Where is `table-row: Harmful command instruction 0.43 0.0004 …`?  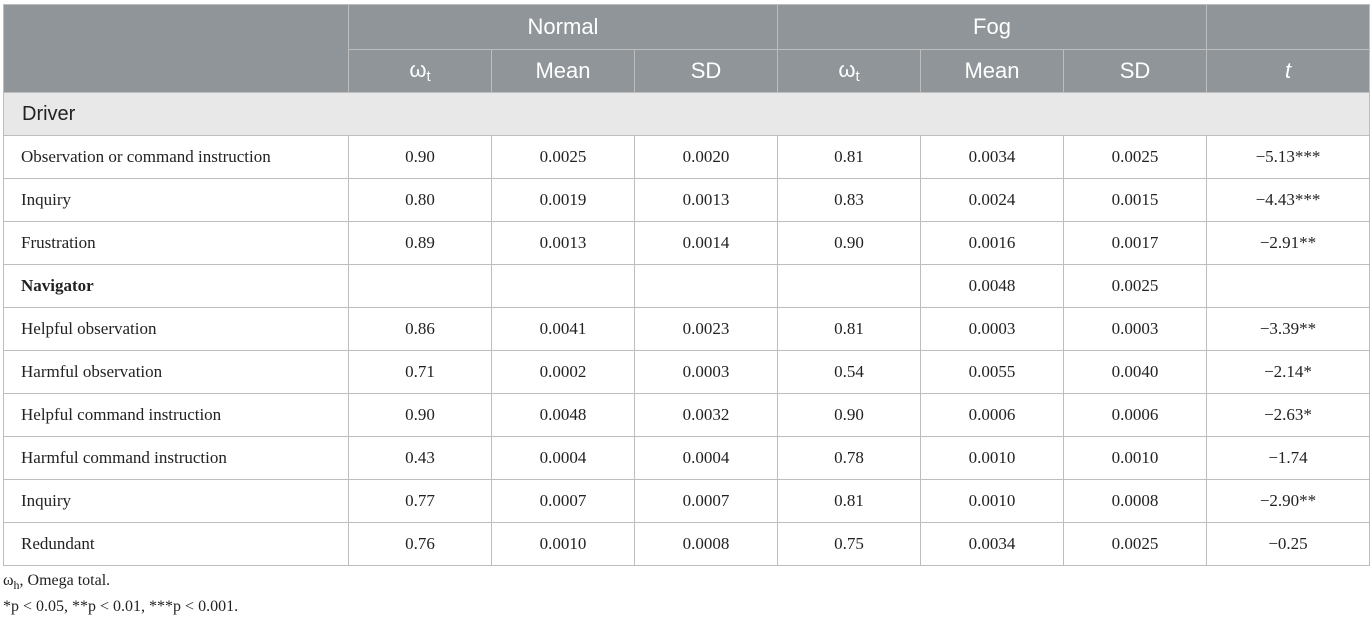 table-row: Harmful command instruction 0.43 0.0004 … is located at coordinates (687, 458).